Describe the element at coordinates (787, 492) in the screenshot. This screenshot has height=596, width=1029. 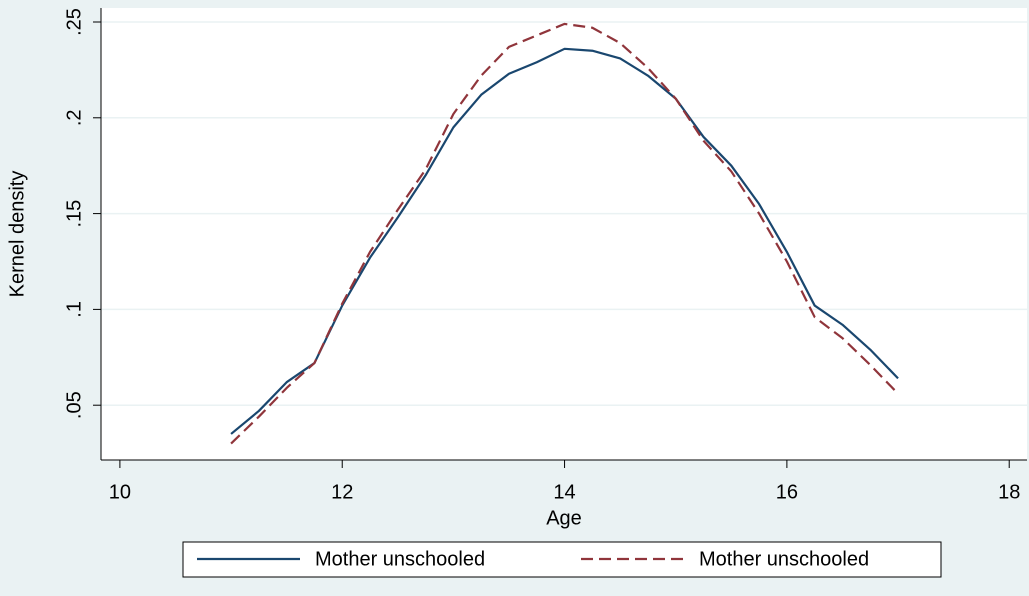
I see `x-tick-label: 16` at that location.